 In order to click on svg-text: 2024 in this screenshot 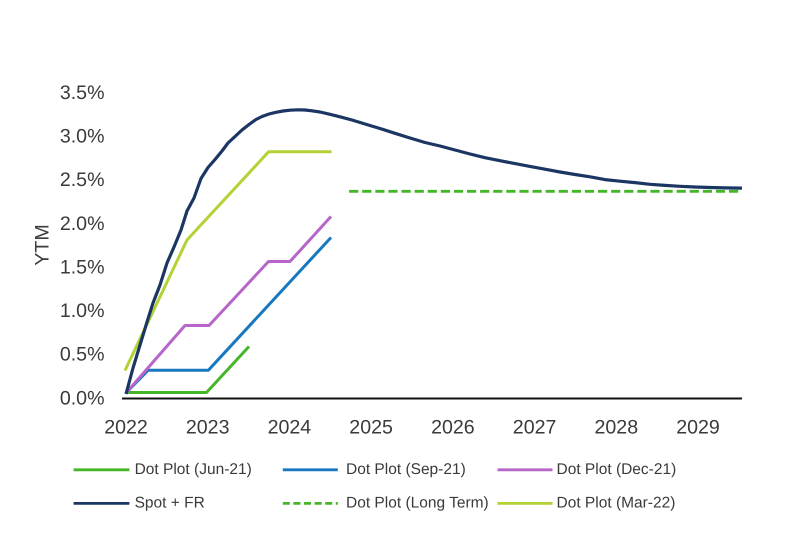, I will do `click(290, 427)`.